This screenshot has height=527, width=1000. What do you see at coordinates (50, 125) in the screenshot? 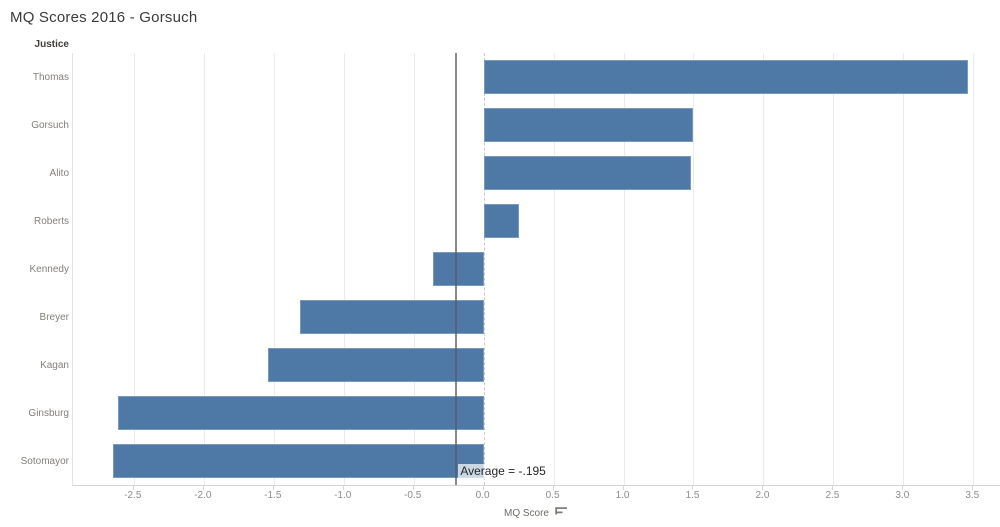
I see `row-label-gorsuch: Gorsuch` at bounding box center [50, 125].